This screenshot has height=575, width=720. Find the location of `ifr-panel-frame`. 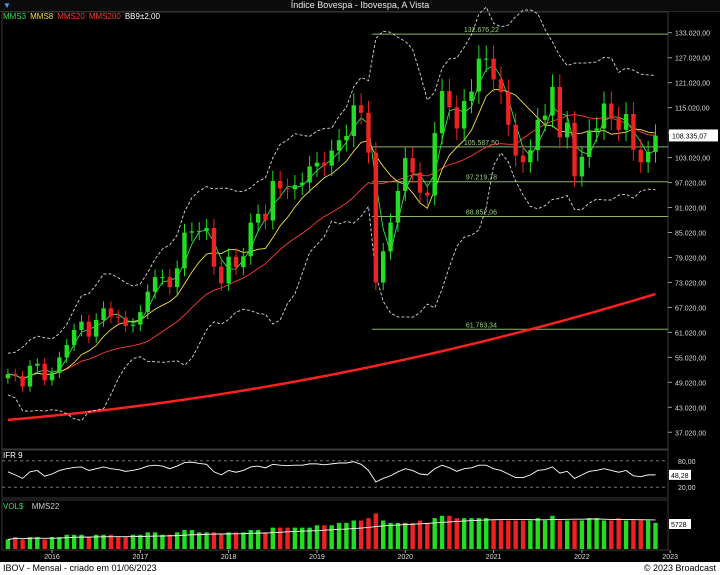

ifr-panel-frame is located at coordinates (335, 474).